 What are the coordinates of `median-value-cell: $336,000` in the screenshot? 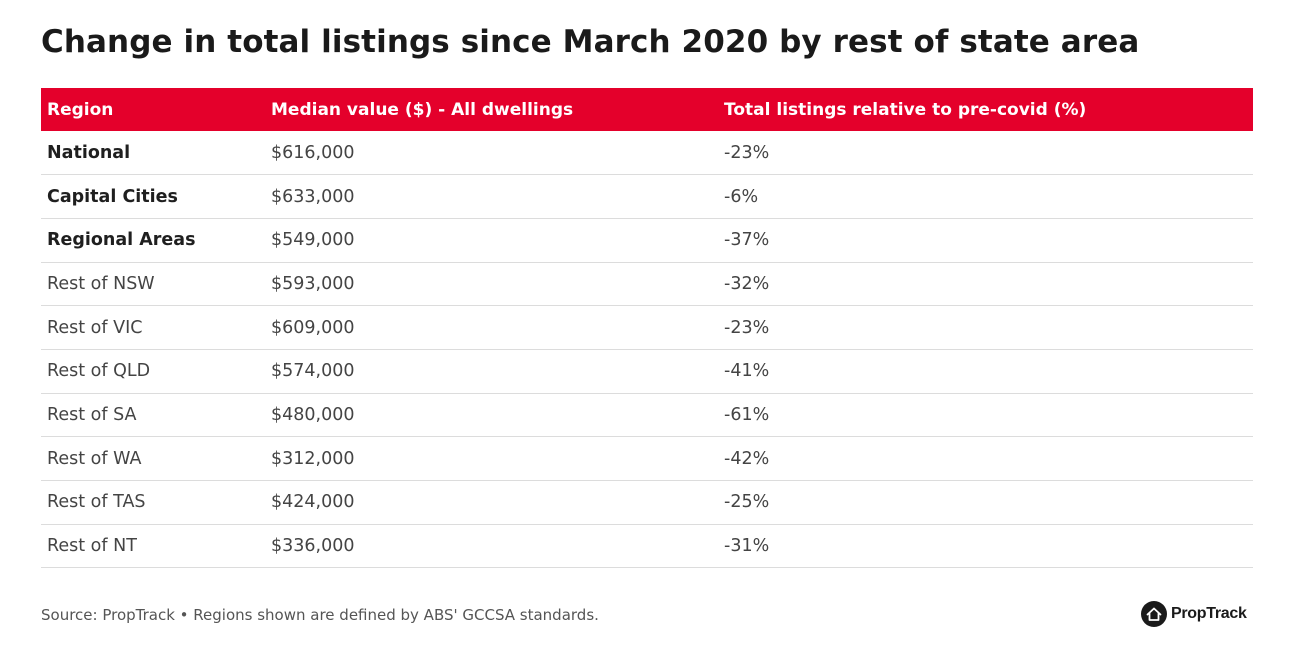 It's located at (313, 546).